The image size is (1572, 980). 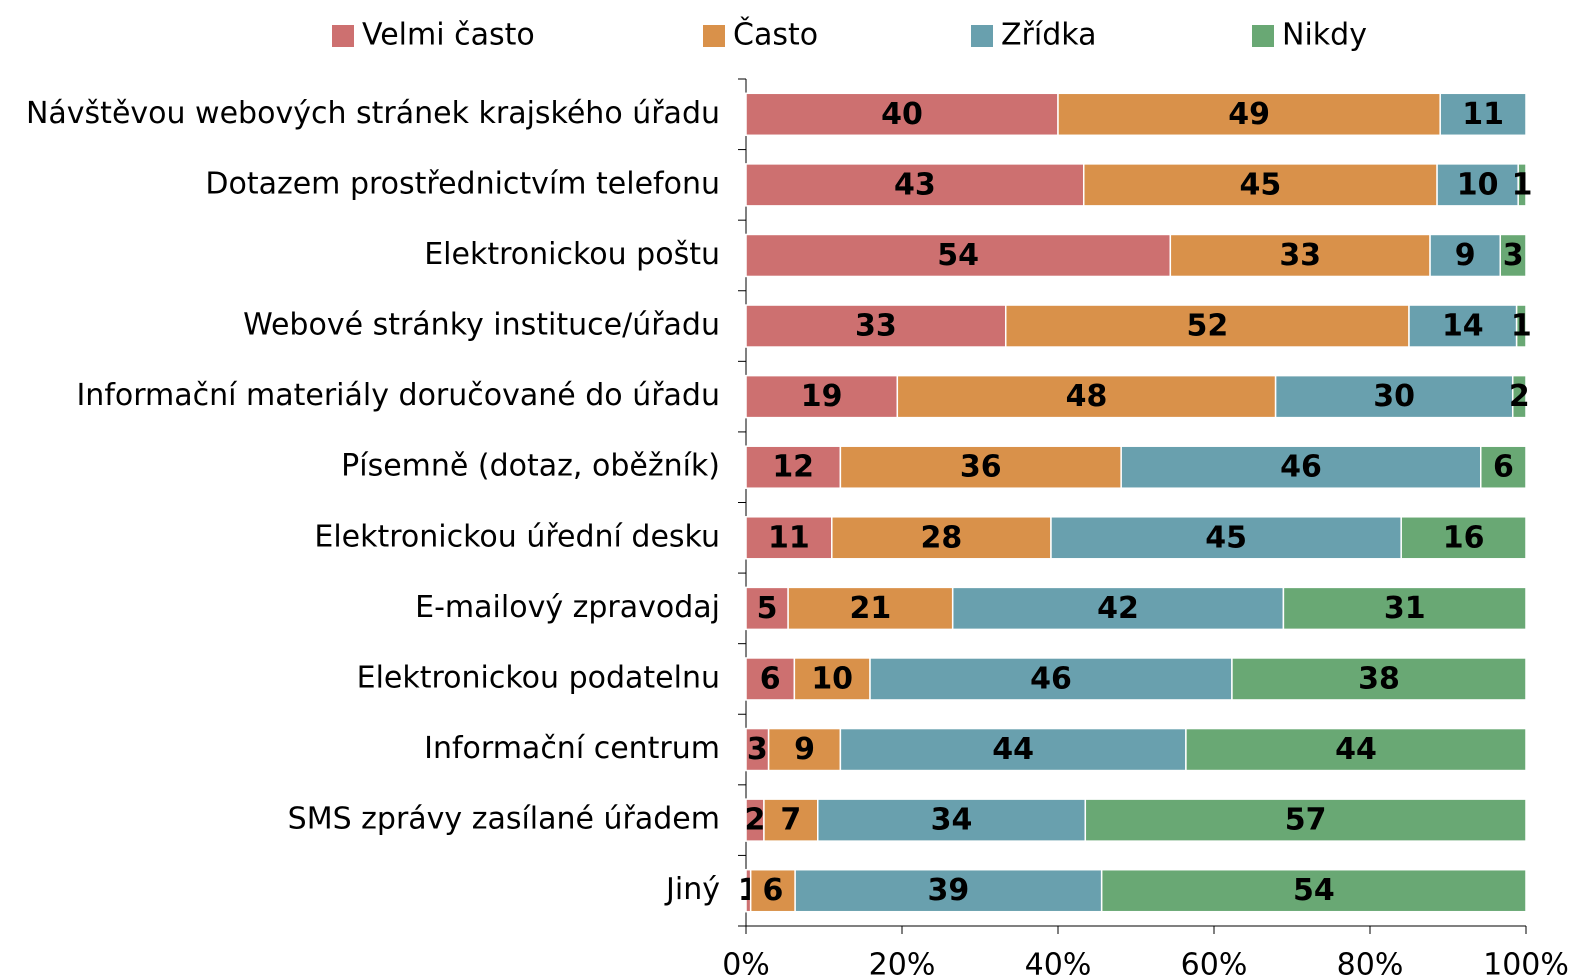 I want to click on value-label: 16, so click(x=1464, y=537).